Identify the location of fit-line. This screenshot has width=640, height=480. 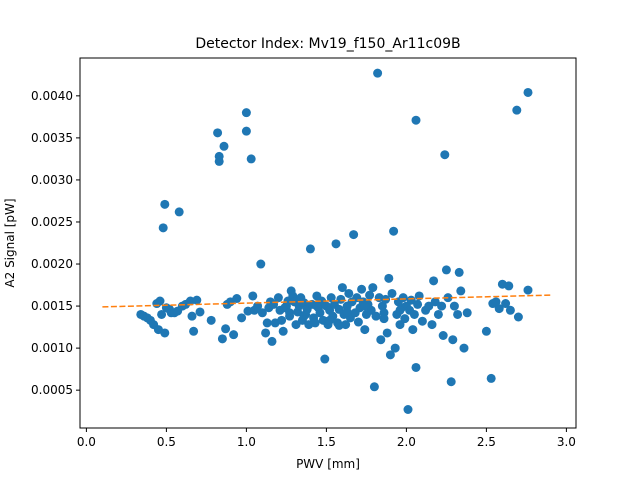
(326, 301).